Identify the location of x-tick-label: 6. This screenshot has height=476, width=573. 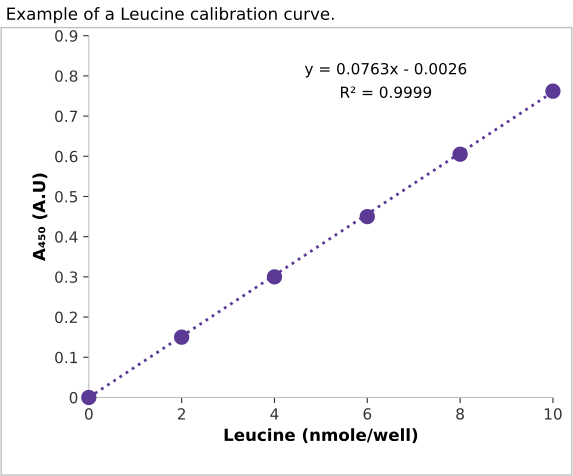
(368, 414).